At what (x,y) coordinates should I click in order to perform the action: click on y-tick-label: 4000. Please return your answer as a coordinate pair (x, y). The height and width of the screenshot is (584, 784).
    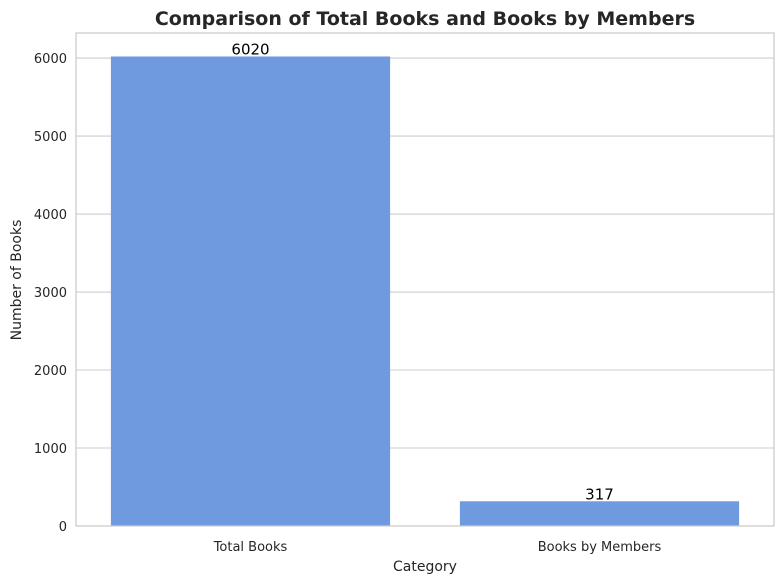
    Looking at the image, I should click on (50, 215).